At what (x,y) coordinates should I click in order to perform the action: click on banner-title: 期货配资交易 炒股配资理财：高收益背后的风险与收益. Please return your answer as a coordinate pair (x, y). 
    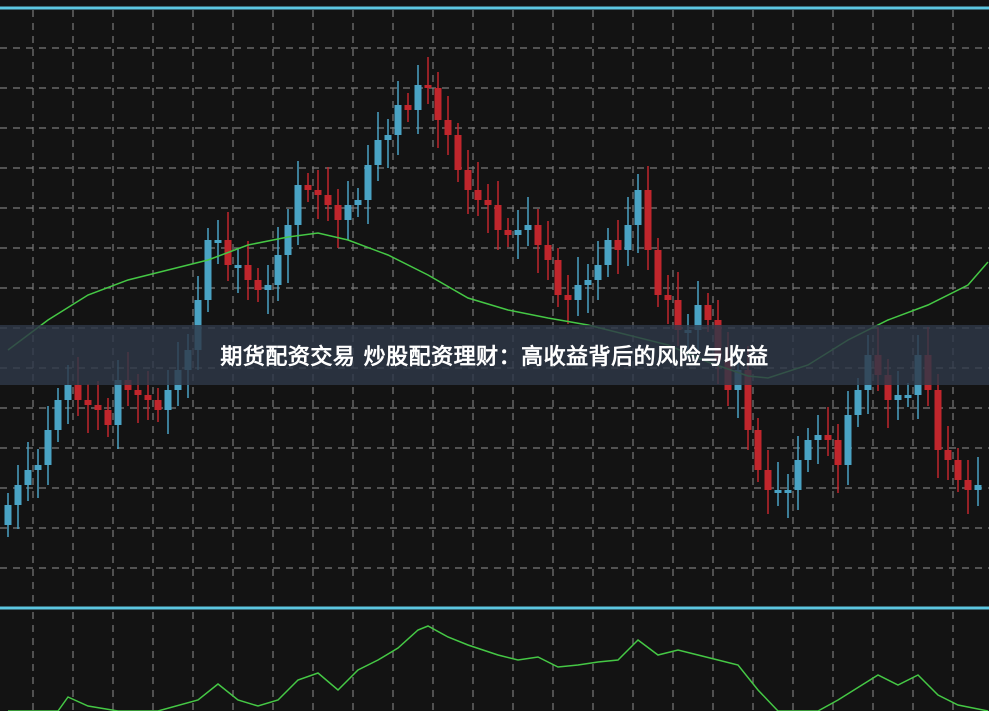
    Looking at the image, I should click on (494, 357).